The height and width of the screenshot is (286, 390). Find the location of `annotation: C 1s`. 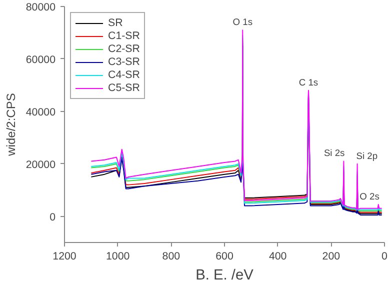

annotation: C 1s is located at coordinates (308, 82).